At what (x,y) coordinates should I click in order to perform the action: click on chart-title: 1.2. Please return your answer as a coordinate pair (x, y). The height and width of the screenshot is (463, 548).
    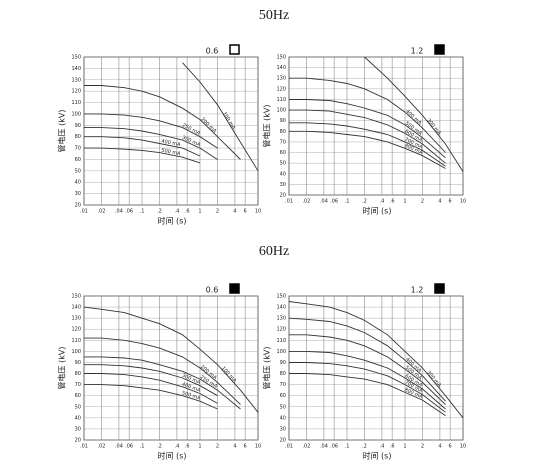
    Looking at the image, I should click on (417, 290).